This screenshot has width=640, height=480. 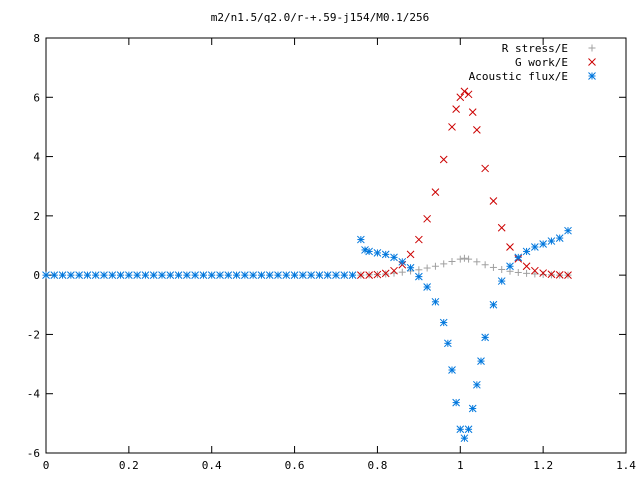 I want to click on y-tick-label: -4, so click(x=34, y=394).